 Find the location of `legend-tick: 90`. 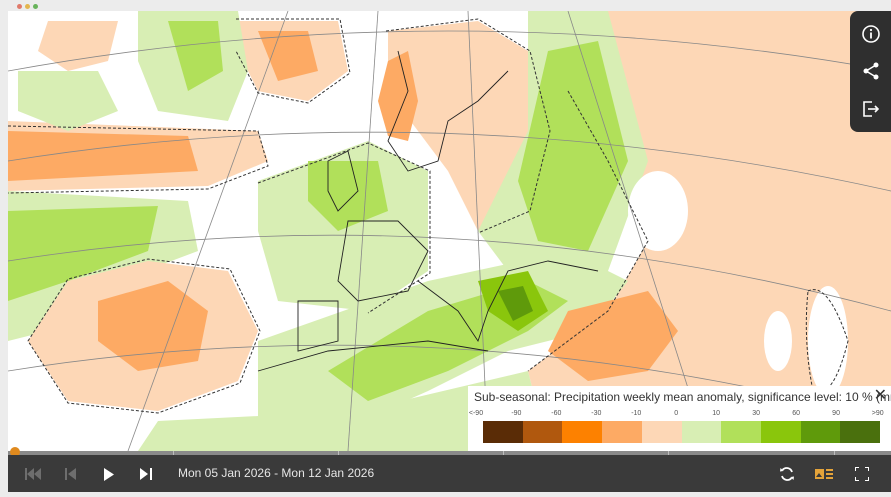

legend-tick: 90 is located at coordinates (836, 413).